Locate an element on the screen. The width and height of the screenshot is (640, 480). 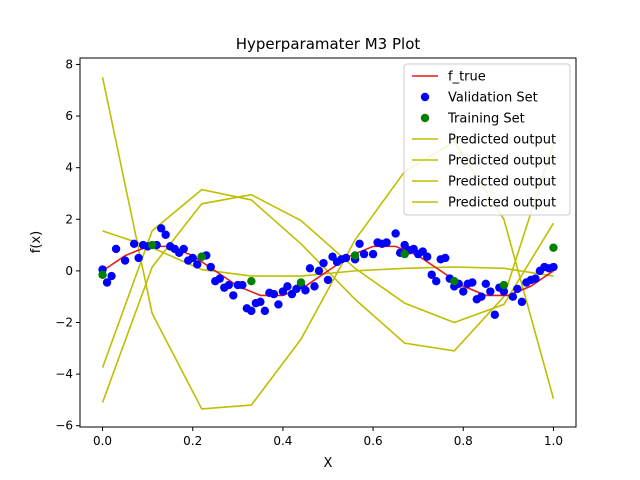
x-tick-label: 0.4 is located at coordinates (282, 441).